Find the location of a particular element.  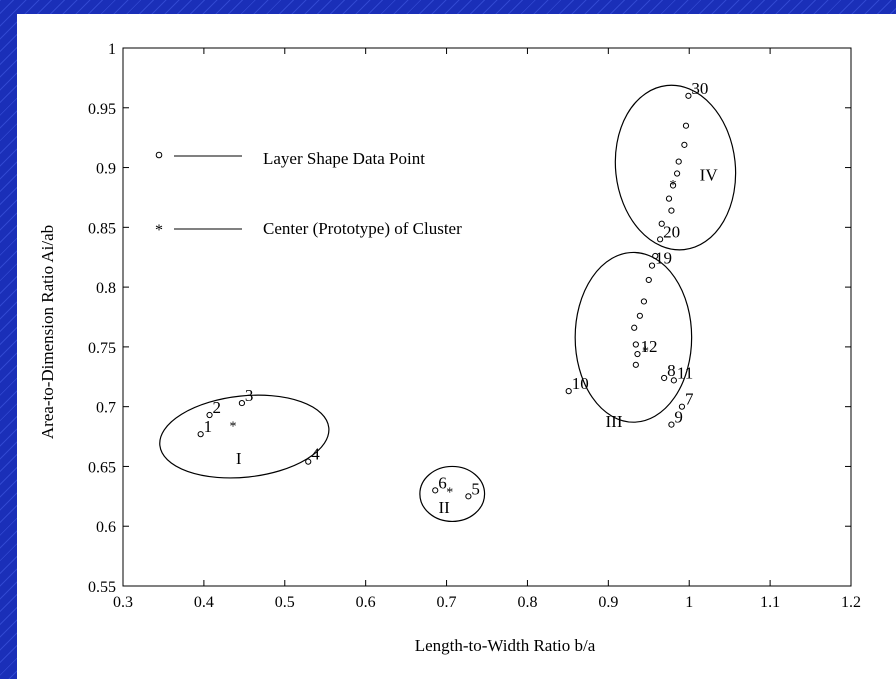

x-tick-label: 0.9 is located at coordinates (608, 602).